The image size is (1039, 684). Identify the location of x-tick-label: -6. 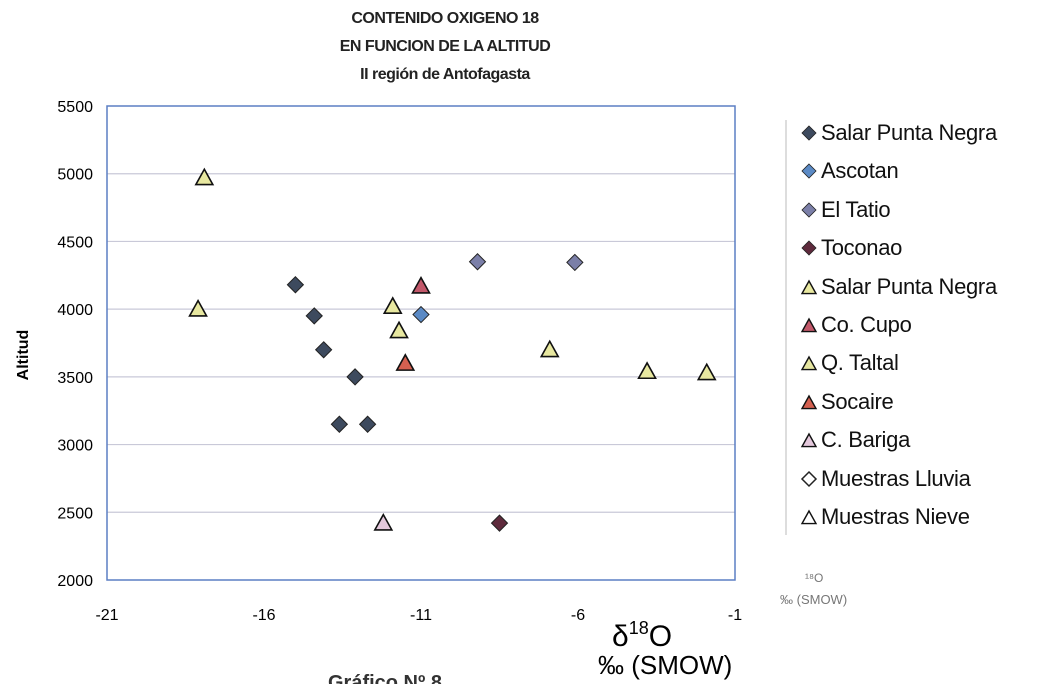
(578, 615).